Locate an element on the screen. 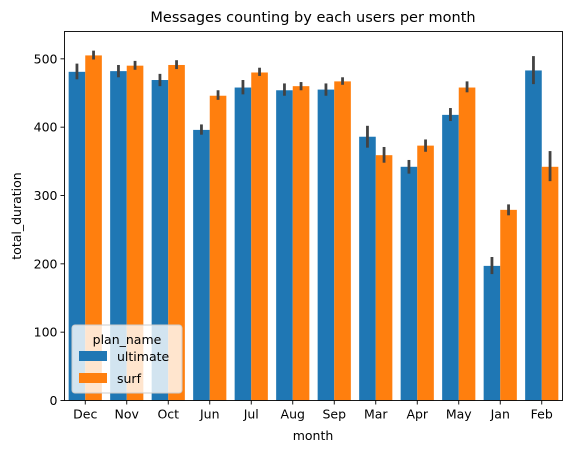 The height and width of the screenshot is (453, 572). legend-swatch-ultimate is located at coordinates (93, 356).